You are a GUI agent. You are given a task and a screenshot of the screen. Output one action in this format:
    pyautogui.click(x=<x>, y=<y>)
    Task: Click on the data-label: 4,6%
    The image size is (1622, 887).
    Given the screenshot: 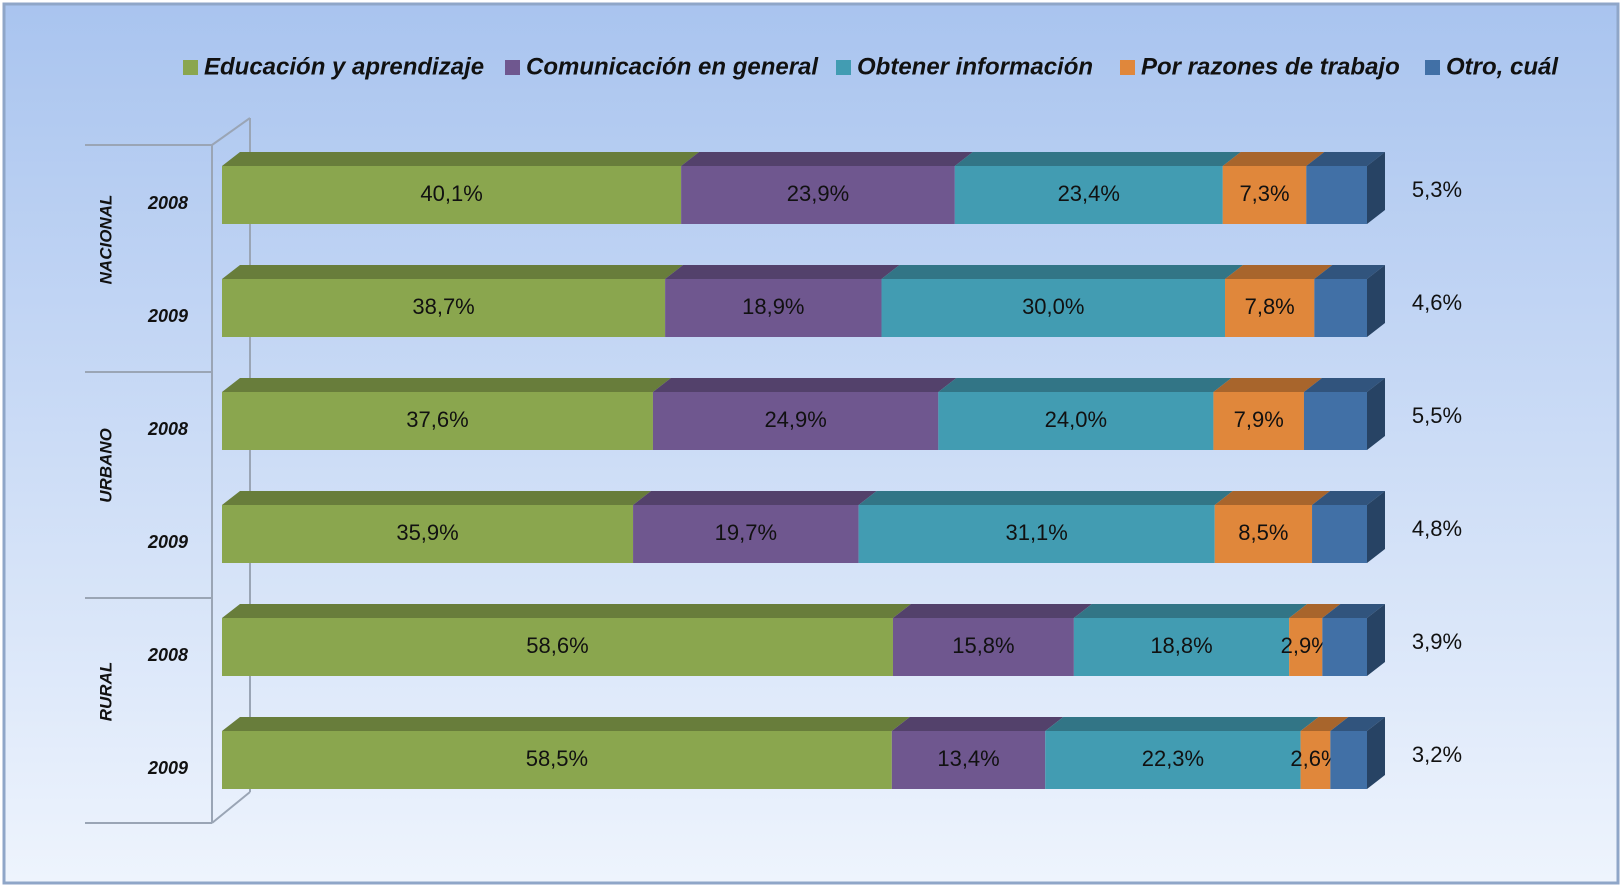 What is the action you would take?
    pyautogui.click(x=1437, y=302)
    